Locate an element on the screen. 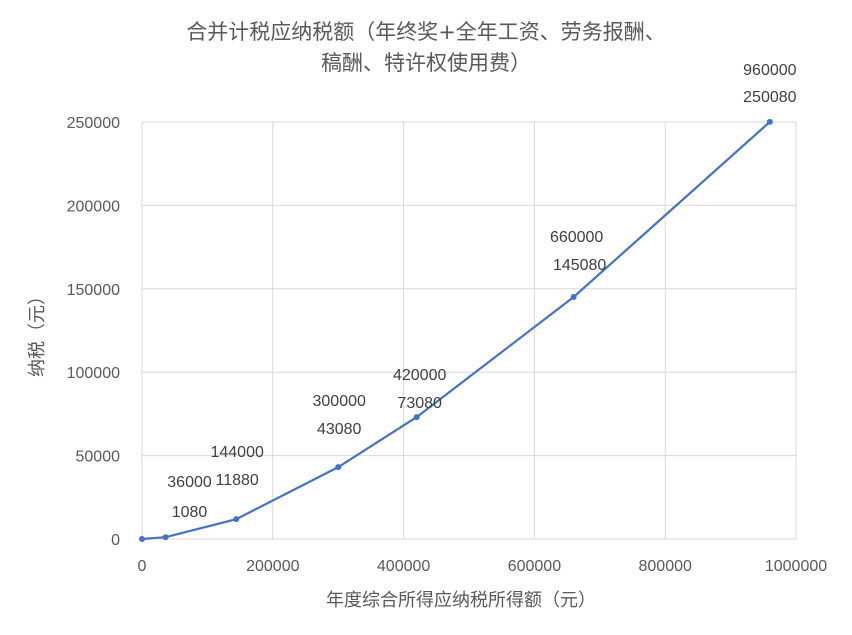  x-axis-ticks: 0 200000 400000 600000 800000 1000000 is located at coordinates (483, 566).